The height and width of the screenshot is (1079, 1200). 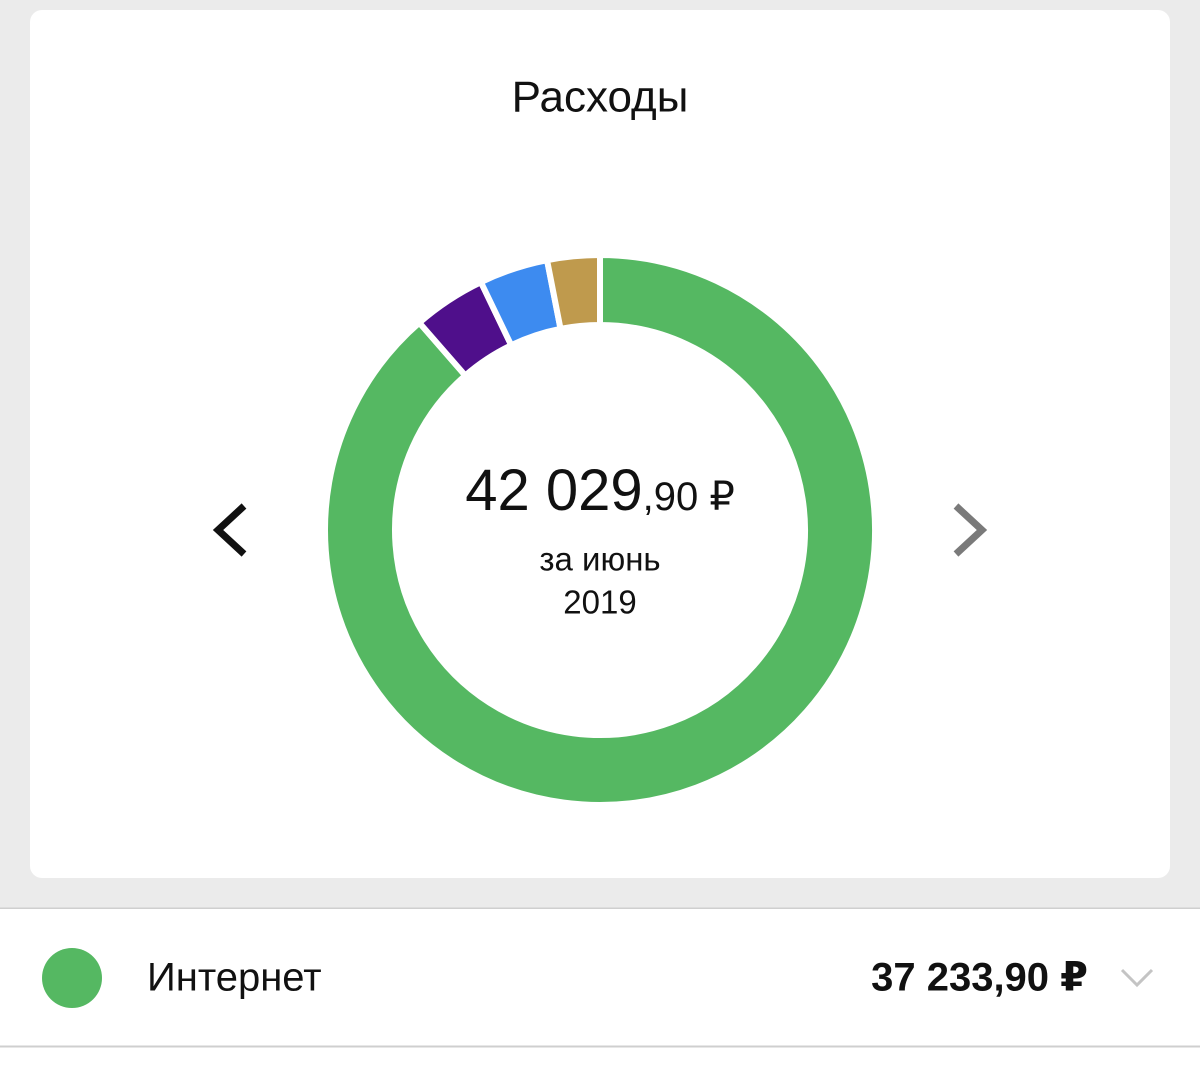 I want to click on year: 2019, so click(x=599, y=602).